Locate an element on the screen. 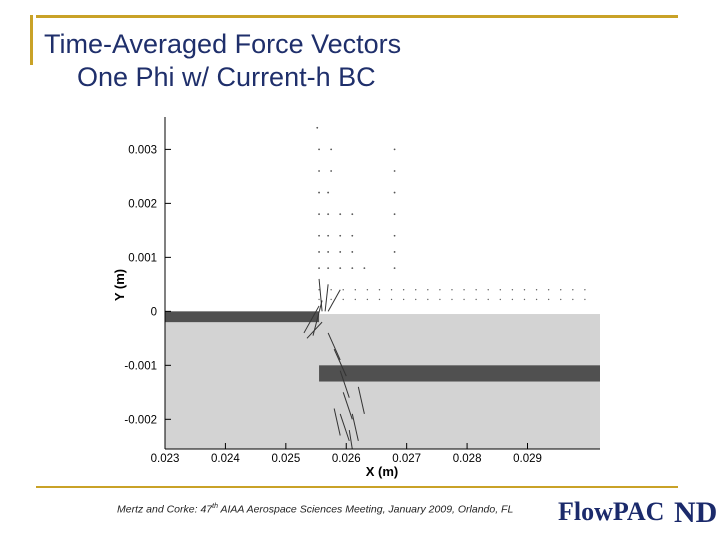 This screenshot has width=720, height=540. y-tick-label: 0 is located at coordinates (154, 312).